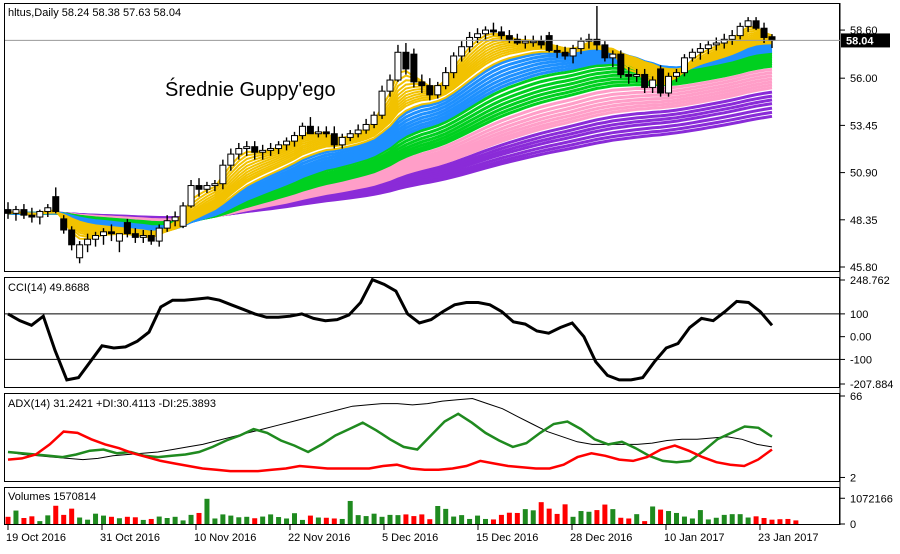  I want to click on volume-tick-label: 1072166, so click(871, 499).